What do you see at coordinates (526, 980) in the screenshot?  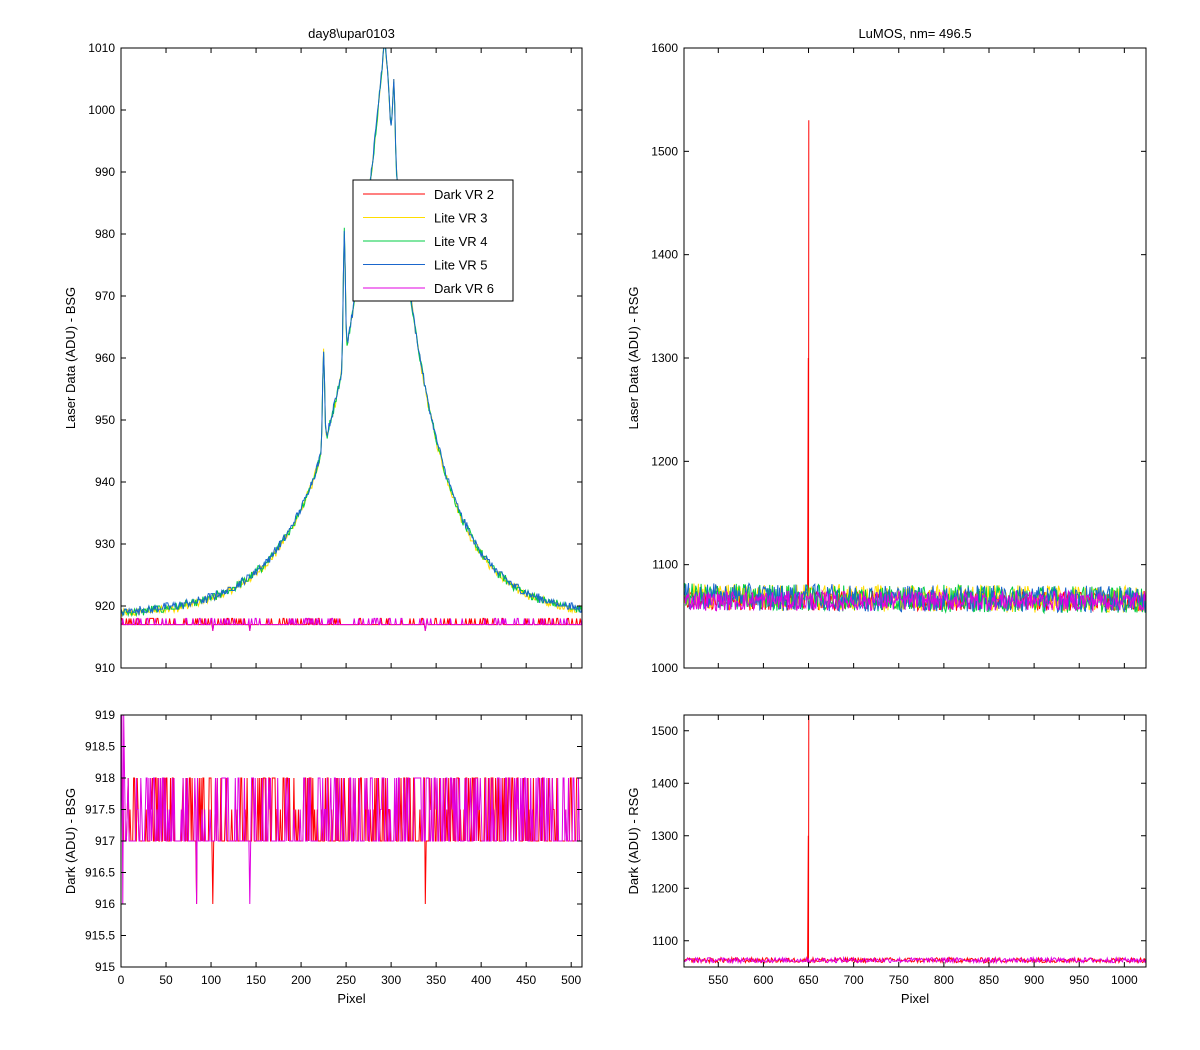 I see `x-tick-label: 450` at bounding box center [526, 980].